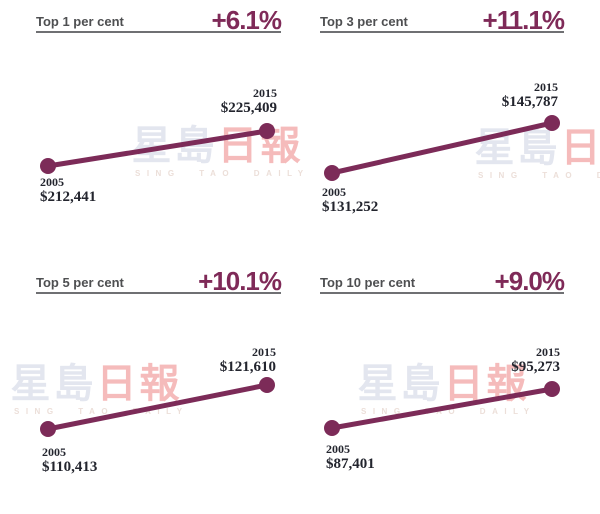  I want to click on point-label-2005: 2005 $110,413, so click(70, 460).